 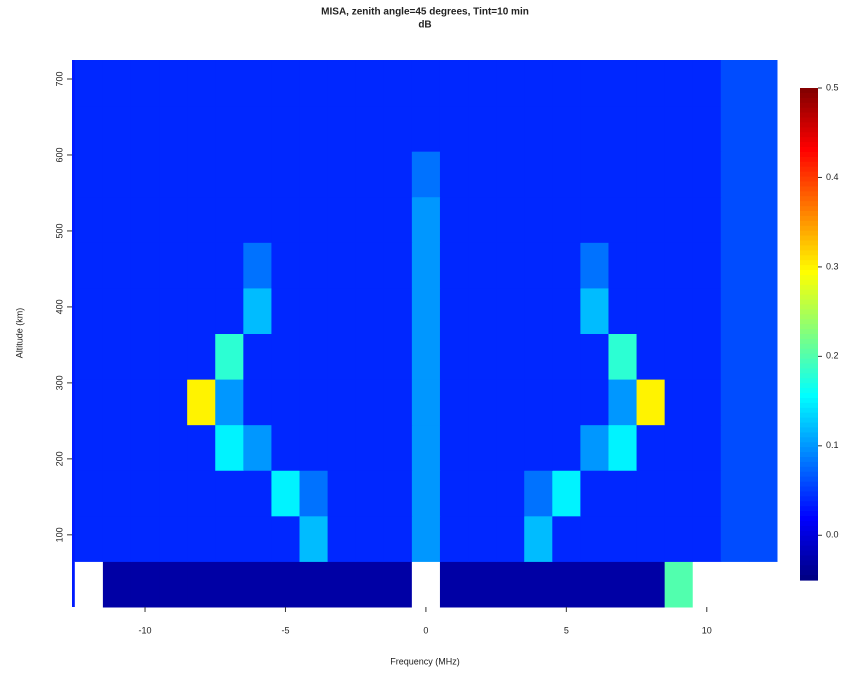 I want to click on y-tick-label: 200, so click(x=59, y=458).